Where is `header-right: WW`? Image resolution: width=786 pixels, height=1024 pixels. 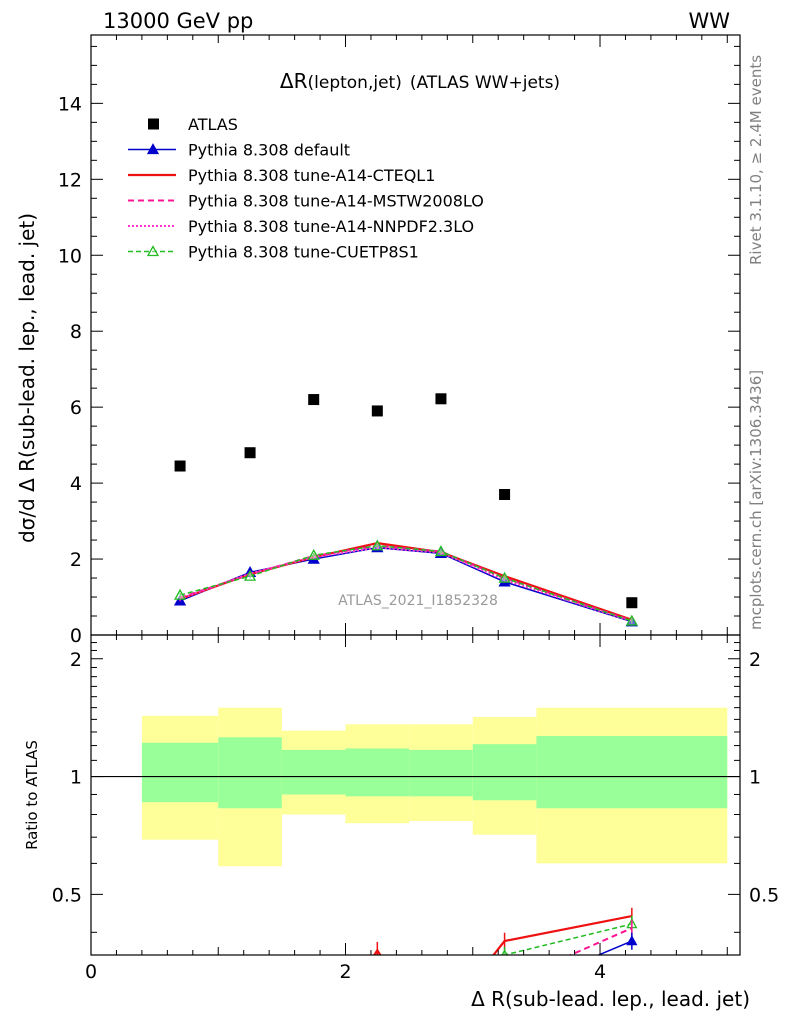
header-right: WW is located at coordinates (709, 21).